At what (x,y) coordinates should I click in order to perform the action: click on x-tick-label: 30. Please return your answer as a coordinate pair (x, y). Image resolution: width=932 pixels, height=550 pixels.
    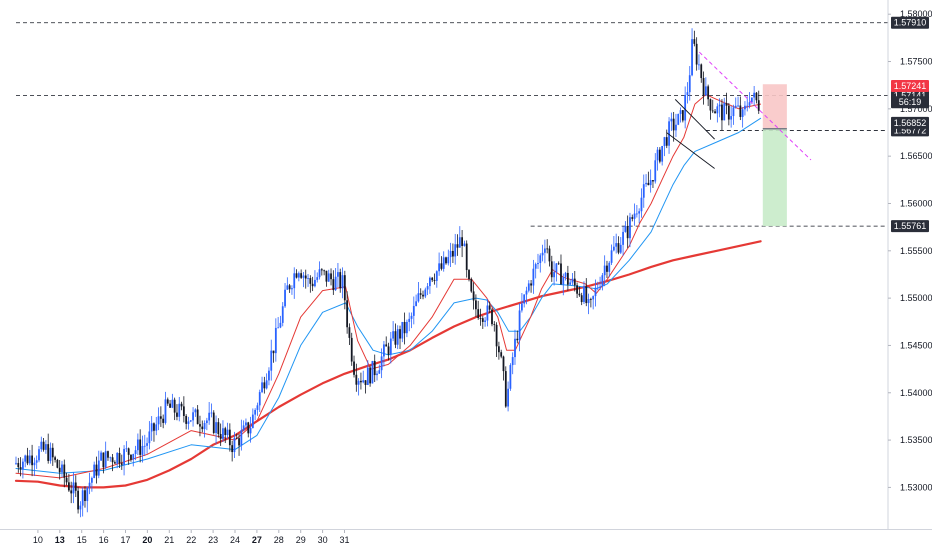
    Looking at the image, I should click on (323, 540).